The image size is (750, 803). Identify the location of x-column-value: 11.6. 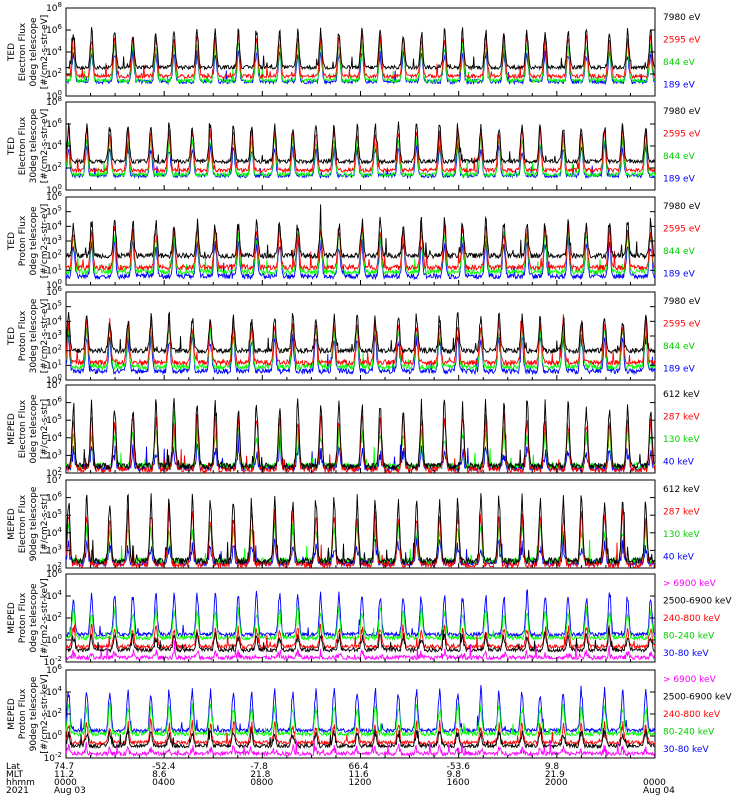
(359, 775).